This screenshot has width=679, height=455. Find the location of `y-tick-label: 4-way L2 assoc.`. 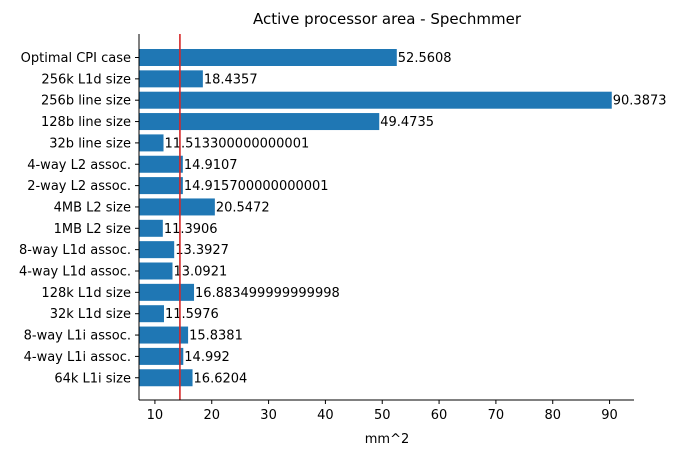

y-tick-label: 4-way L2 assoc. is located at coordinates (79, 165).